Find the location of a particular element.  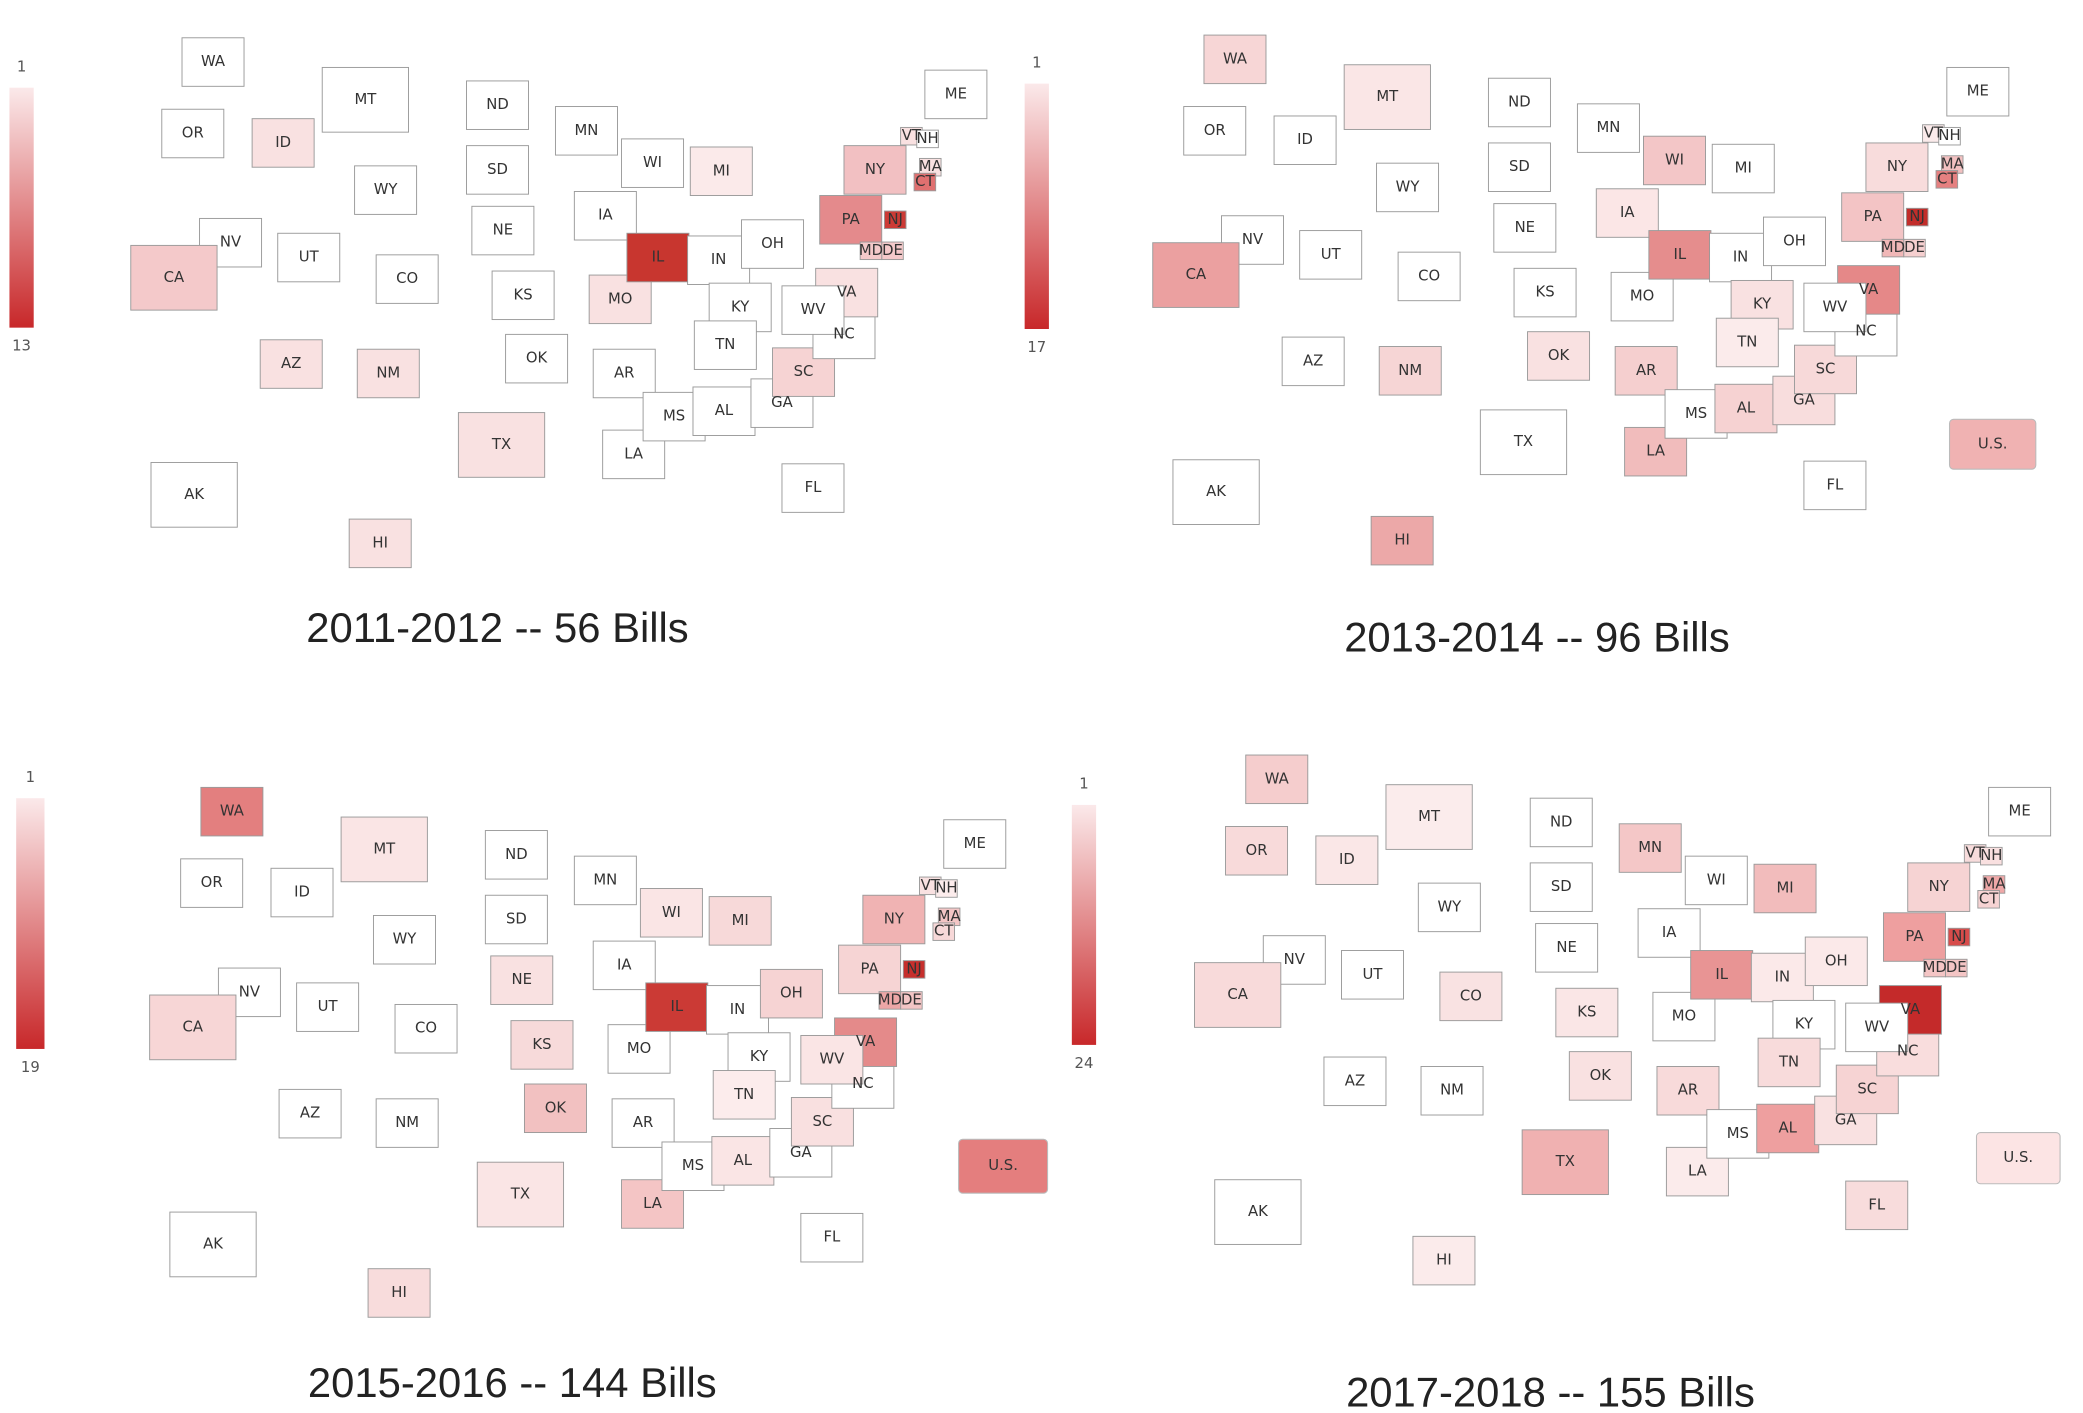

state-label: MT is located at coordinates (384, 848).